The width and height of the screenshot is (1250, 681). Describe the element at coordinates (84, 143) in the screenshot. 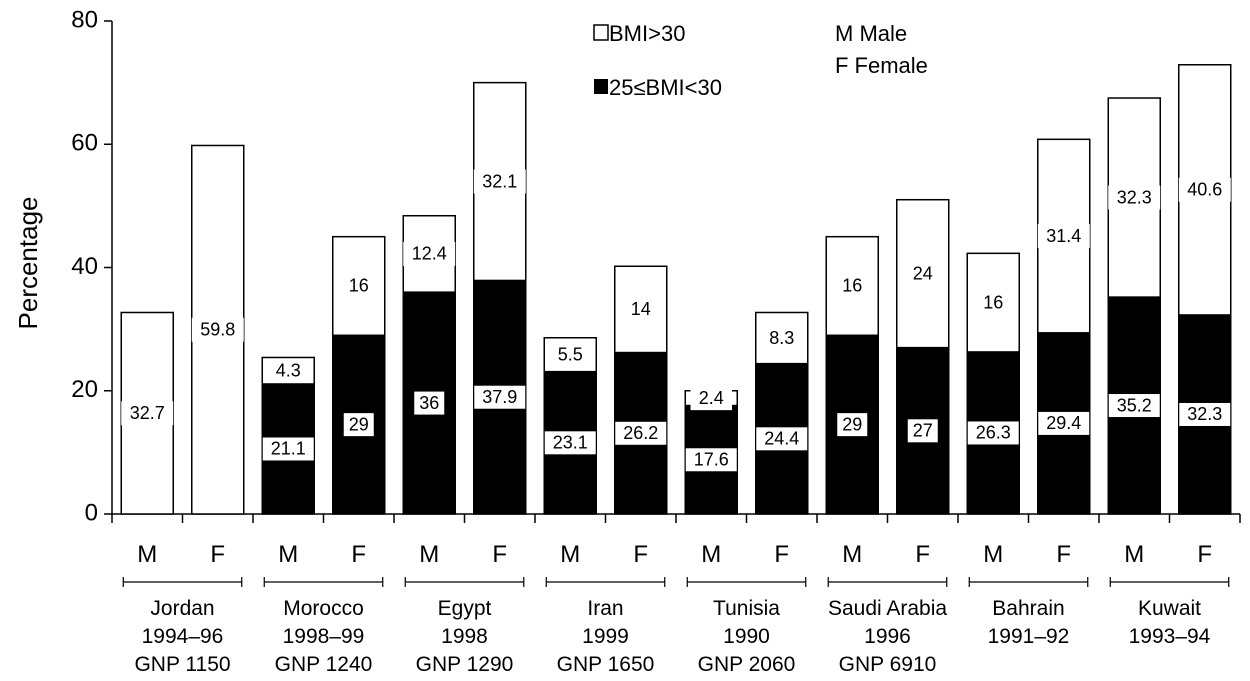

I see `y-tick-label: 60` at that location.